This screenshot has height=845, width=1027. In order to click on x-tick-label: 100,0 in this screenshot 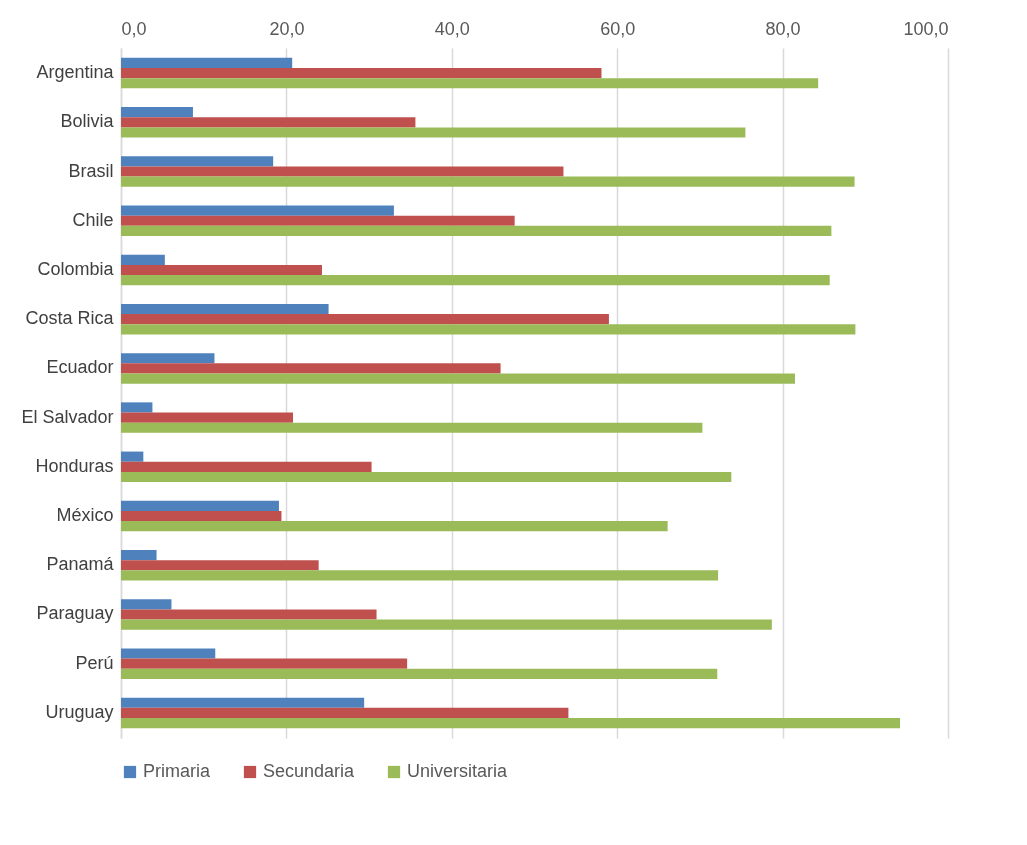, I will do `click(926, 28)`.